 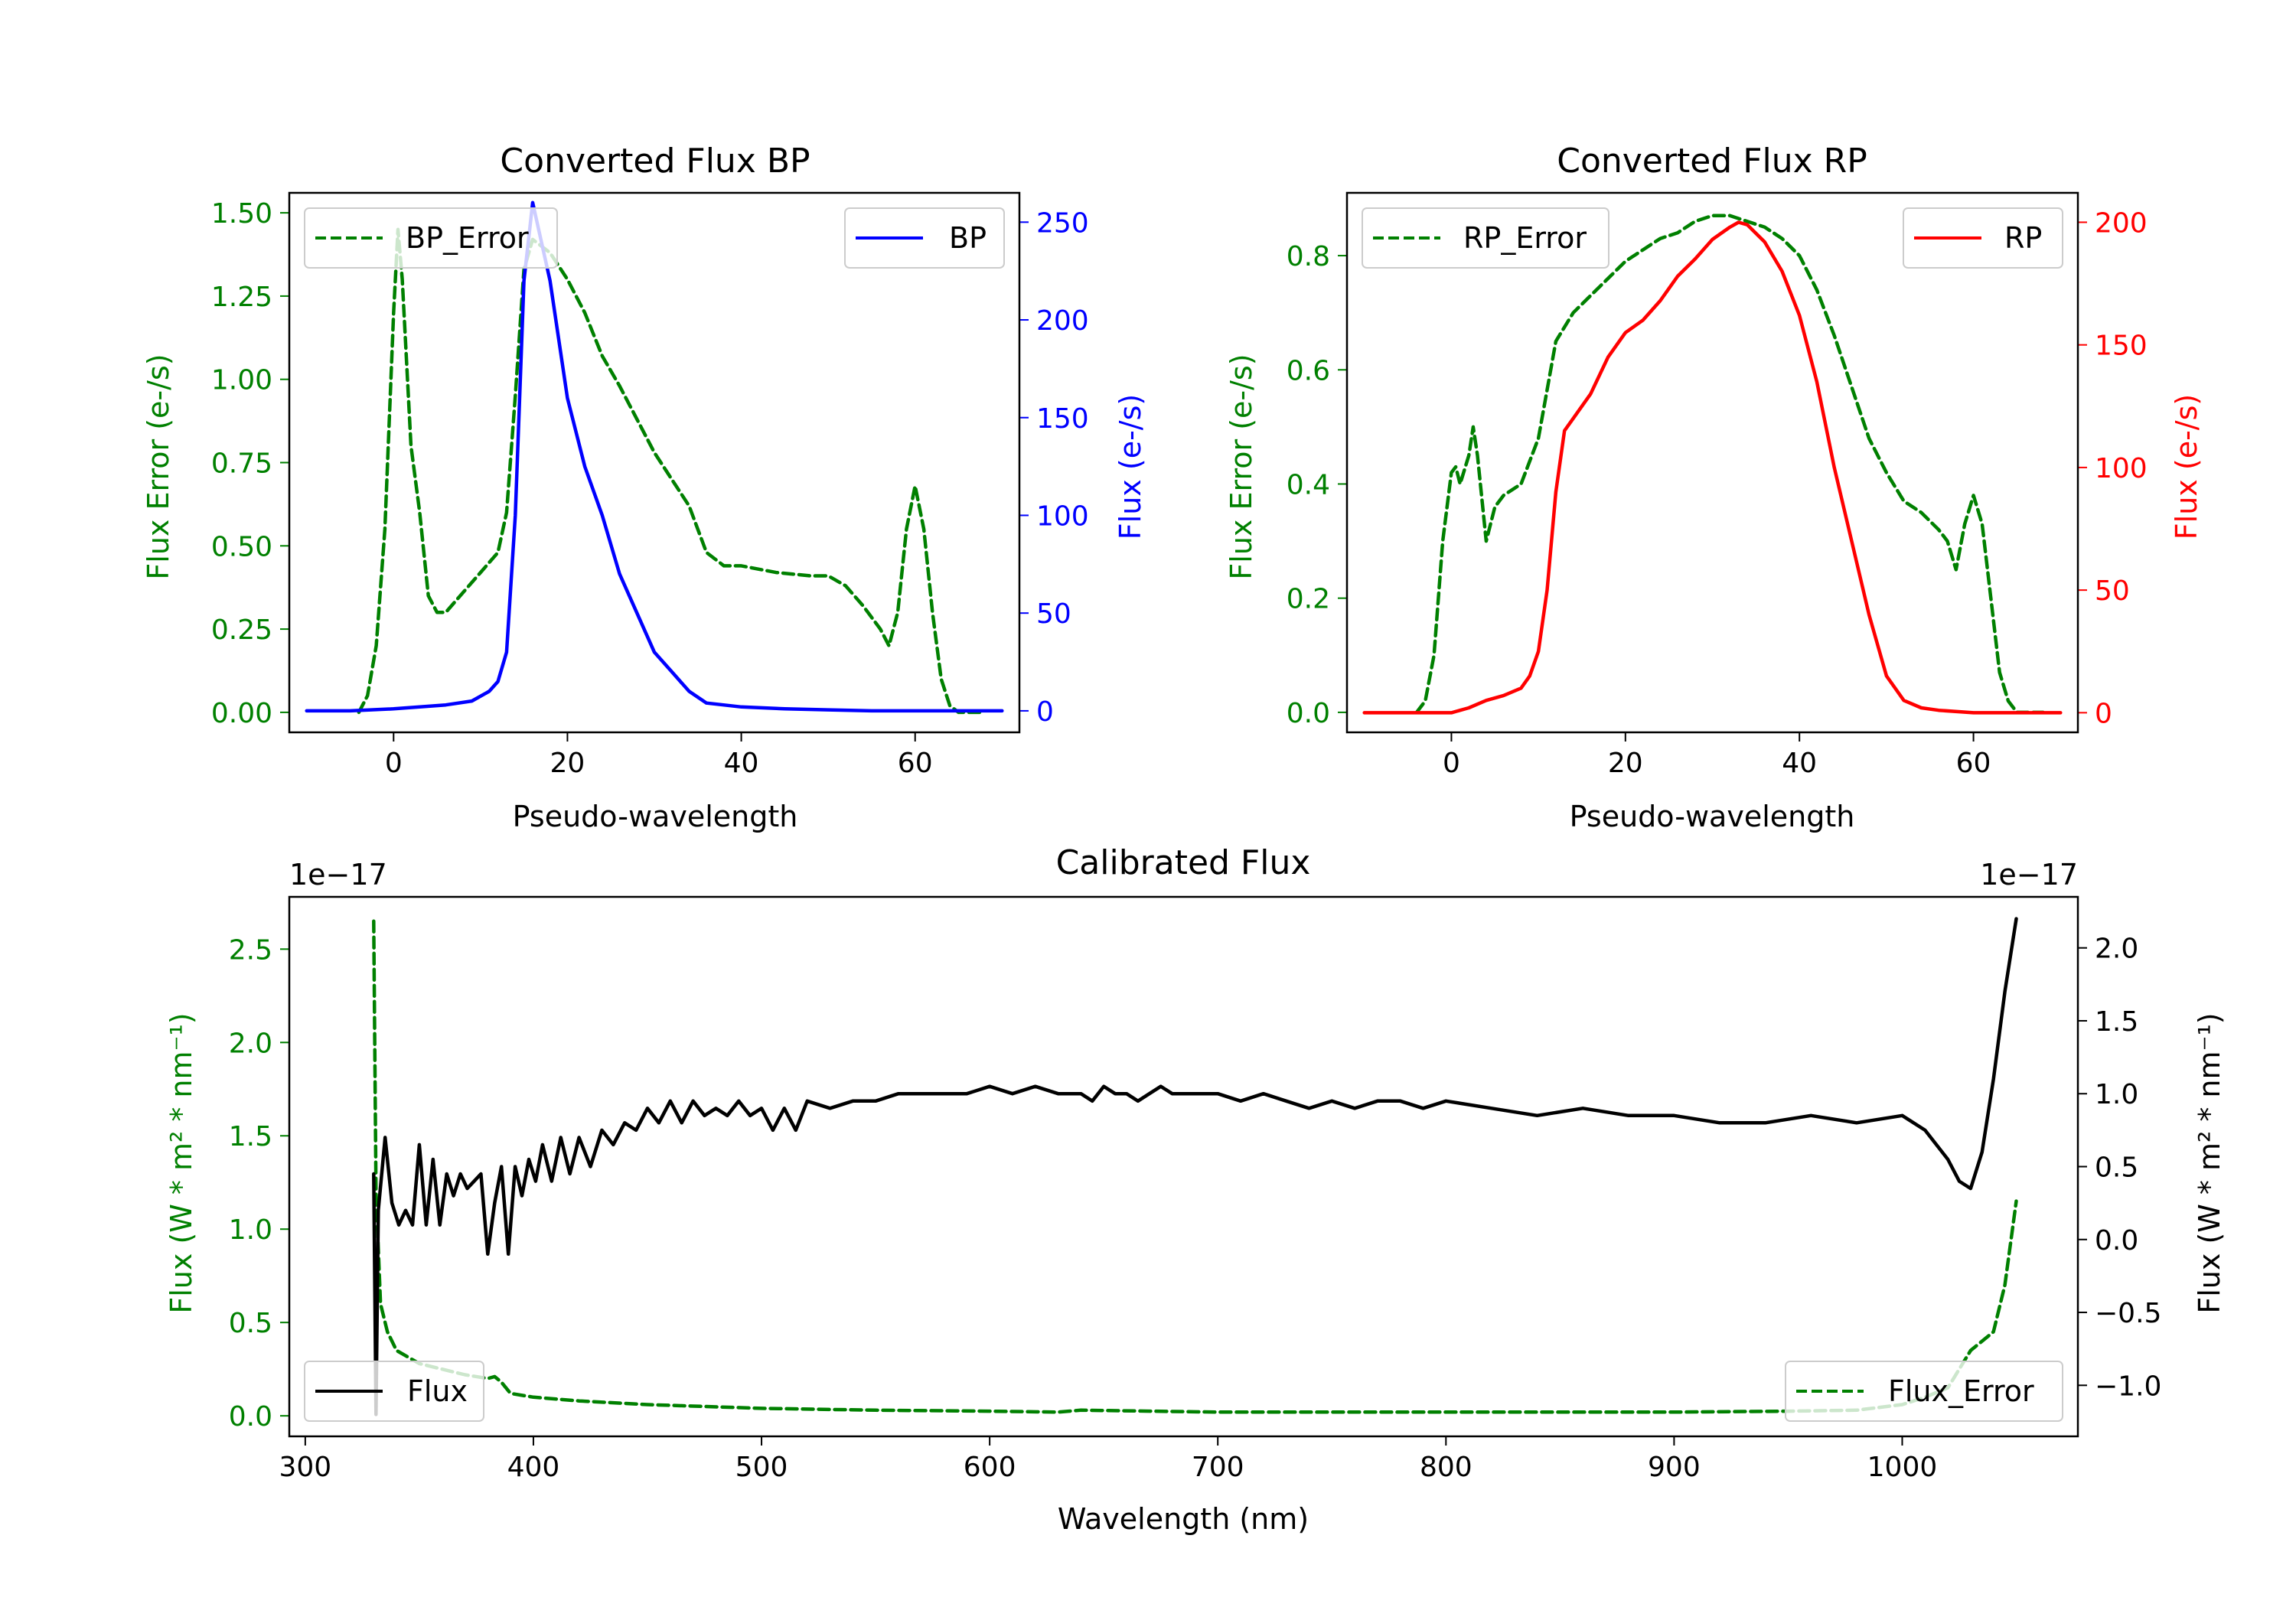 I want to click on series-line-rp-error, so click(x=1729, y=464).